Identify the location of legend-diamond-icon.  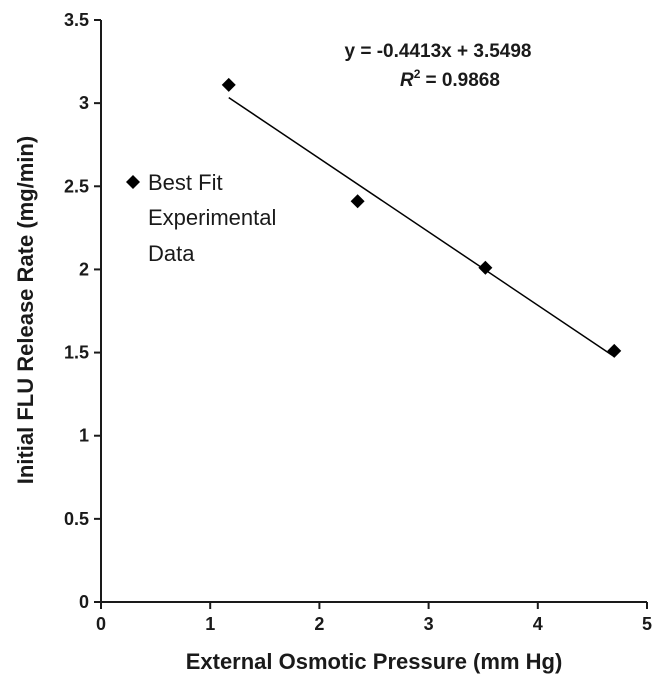
(133, 182).